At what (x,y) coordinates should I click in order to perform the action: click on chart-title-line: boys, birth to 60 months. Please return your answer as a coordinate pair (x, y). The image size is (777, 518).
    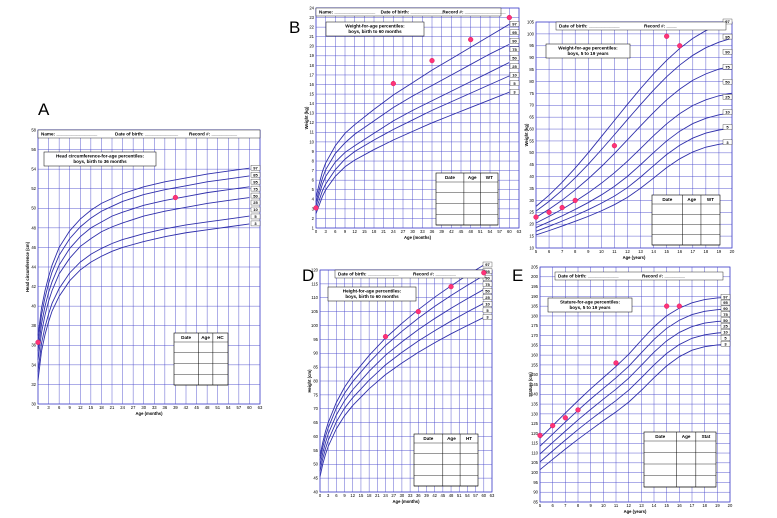
    Looking at the image, I should click on (372, 296).